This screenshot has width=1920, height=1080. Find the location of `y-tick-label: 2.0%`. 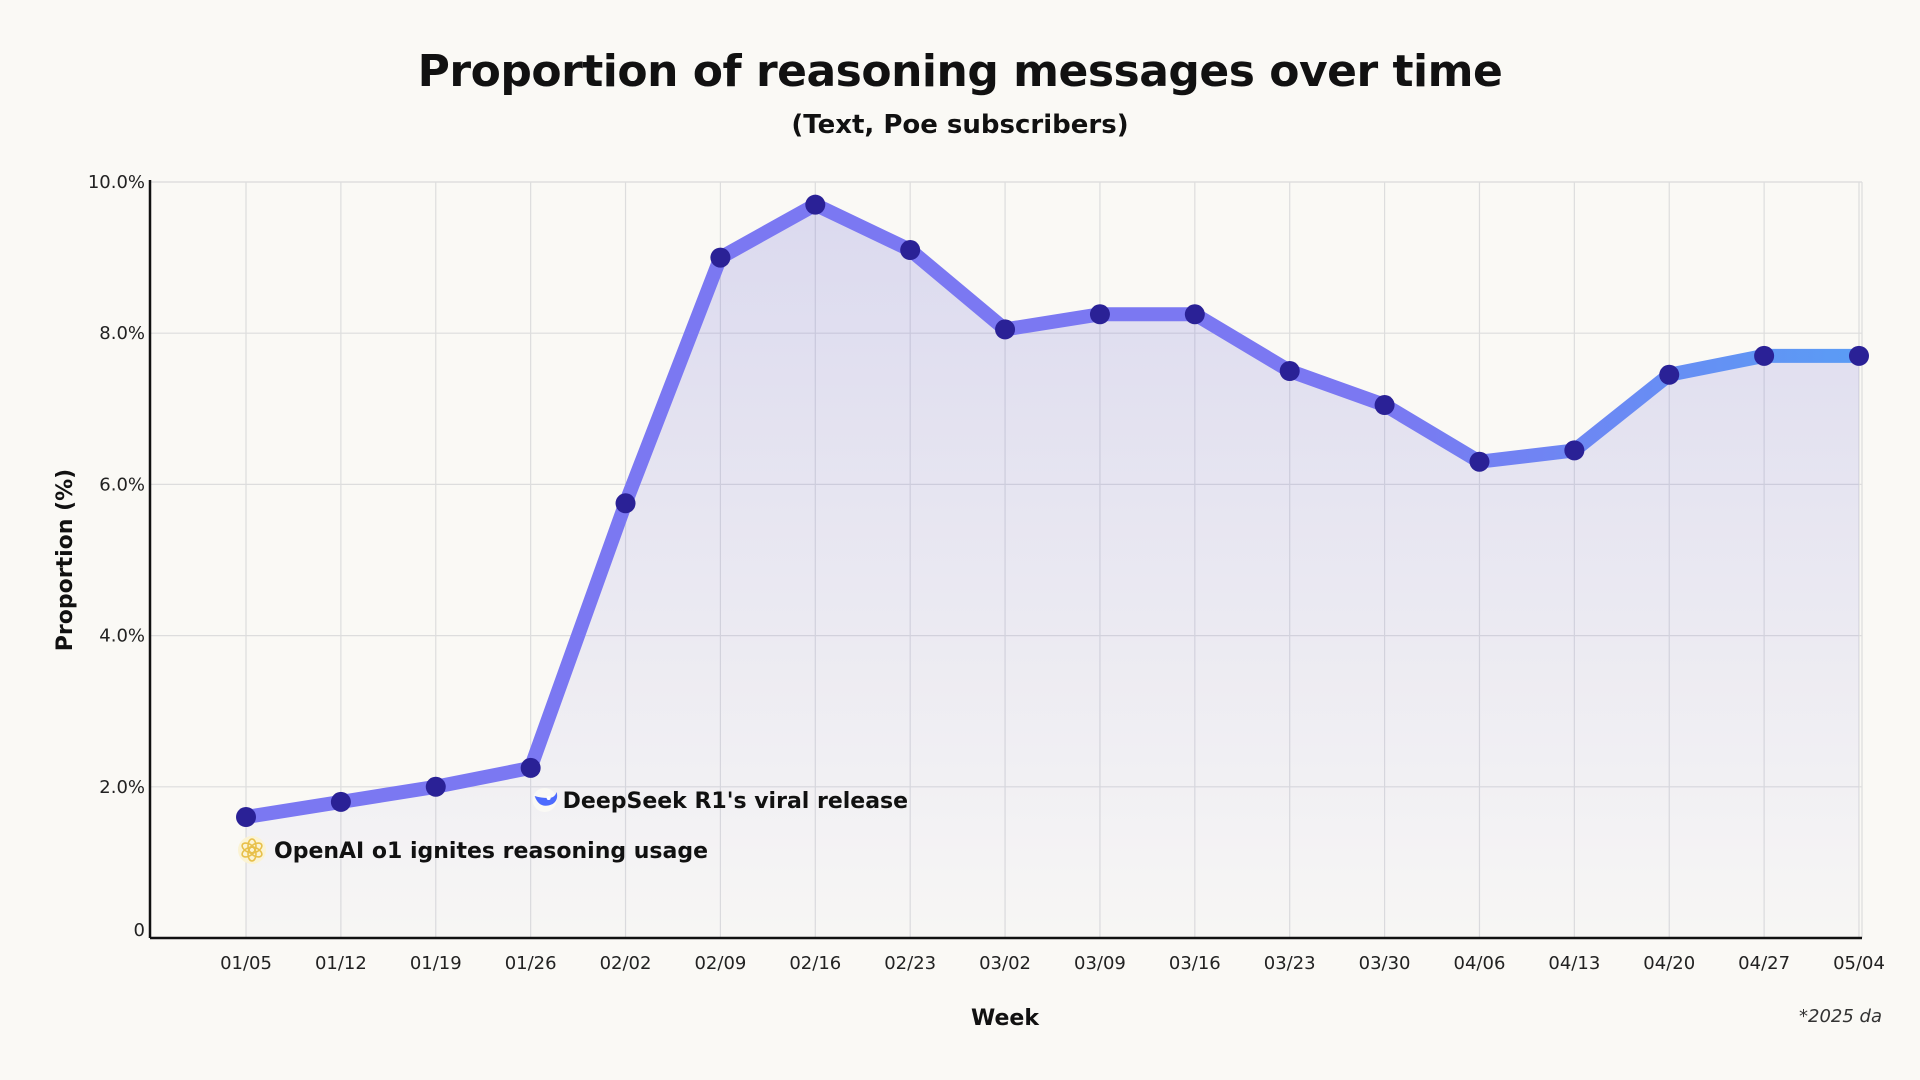

y-tick-label: 2.0% is located at coordinates (122, 787).